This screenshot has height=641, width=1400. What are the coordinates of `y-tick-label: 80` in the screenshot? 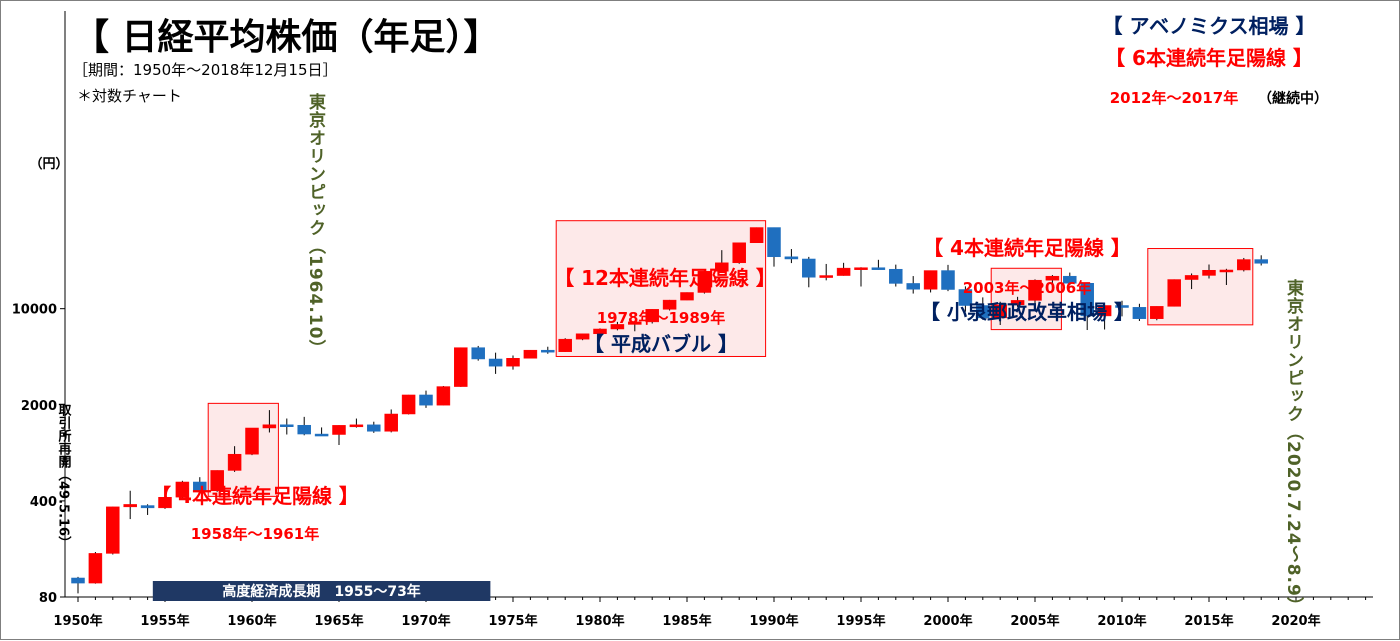 It's located at (48, 598).